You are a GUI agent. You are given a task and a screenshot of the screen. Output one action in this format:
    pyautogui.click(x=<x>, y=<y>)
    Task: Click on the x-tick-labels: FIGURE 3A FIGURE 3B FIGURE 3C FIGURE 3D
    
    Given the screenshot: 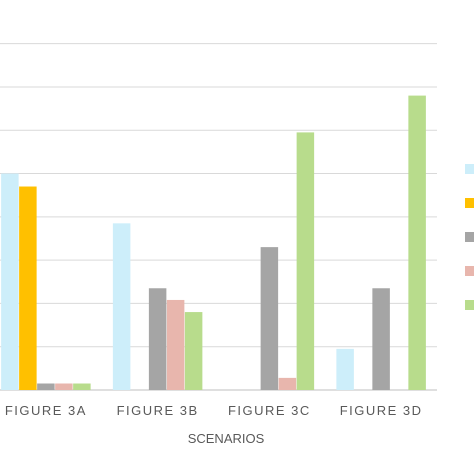 What is the action you would take?
    pyautogui.click(x=214, y=410)
    